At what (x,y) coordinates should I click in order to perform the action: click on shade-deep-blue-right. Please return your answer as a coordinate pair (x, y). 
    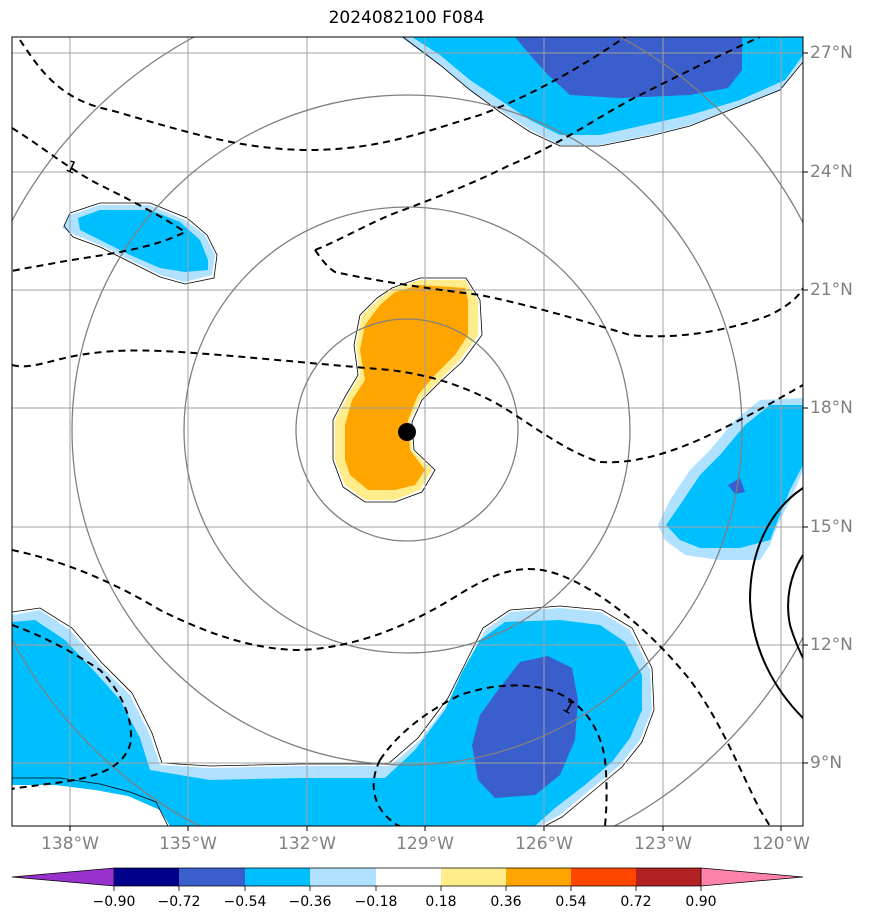
    Looking at the image, I should click on (736, 486).